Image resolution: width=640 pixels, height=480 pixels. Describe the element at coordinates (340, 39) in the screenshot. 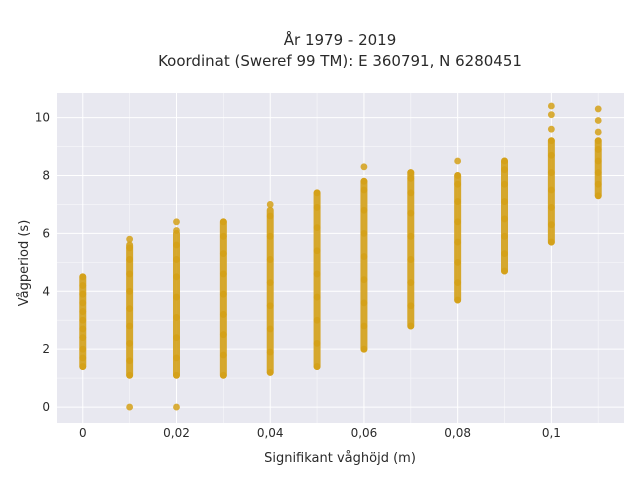

I see `chart-title-line-1: År 1979 - 2019` at that location.